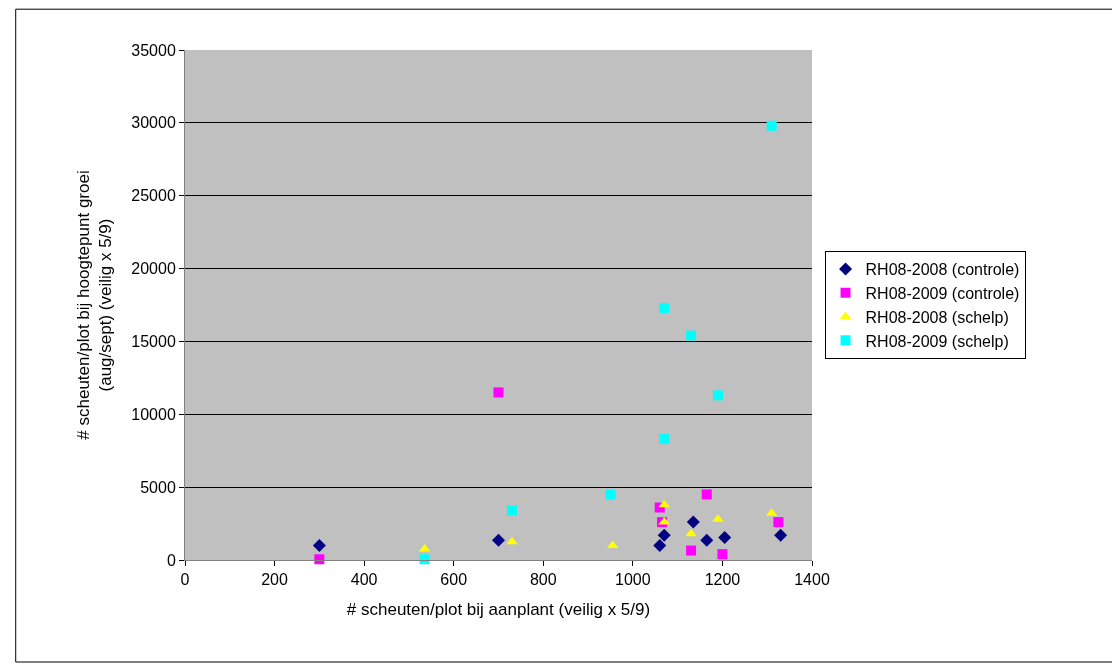  I want to click on x-tick-label: 1200, so click(722, 580).